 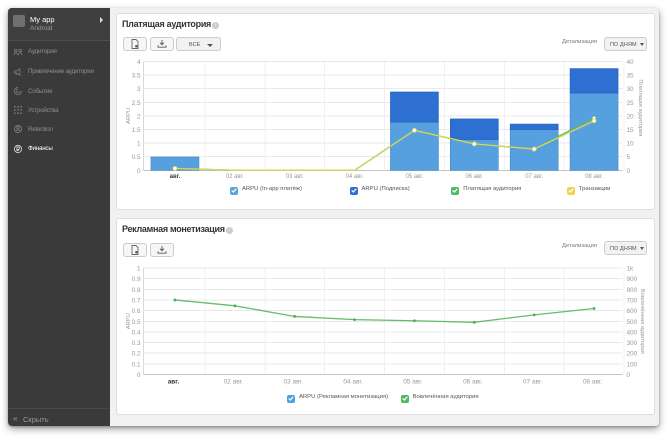 I want to click on svg-text: 35, so click(x=631, y=76).